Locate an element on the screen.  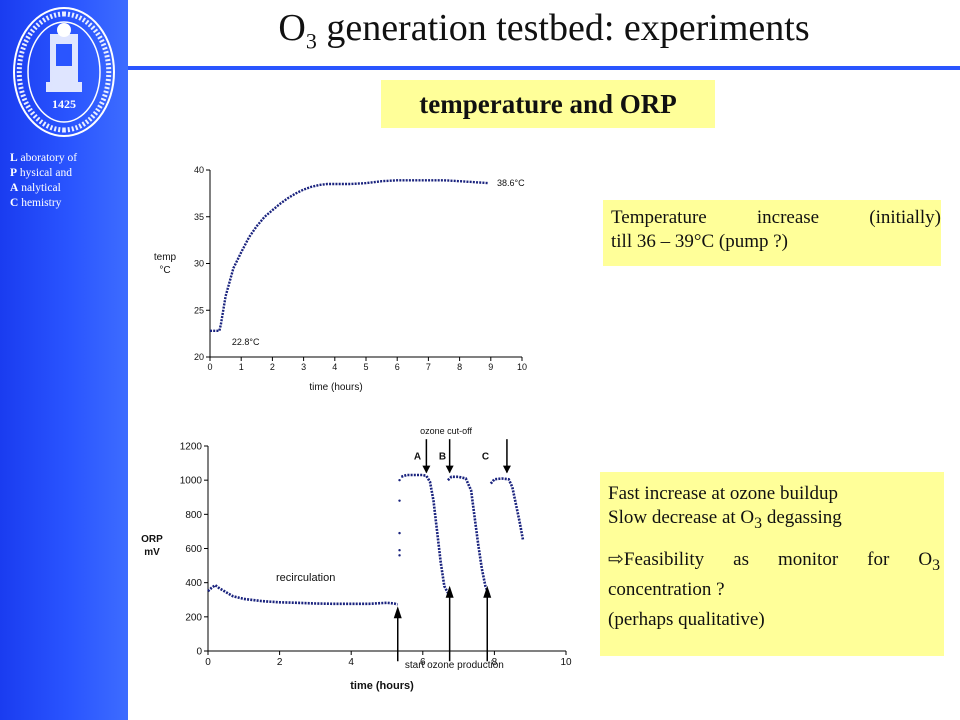
marker-label-a: A is located at coordinates (417, 457).